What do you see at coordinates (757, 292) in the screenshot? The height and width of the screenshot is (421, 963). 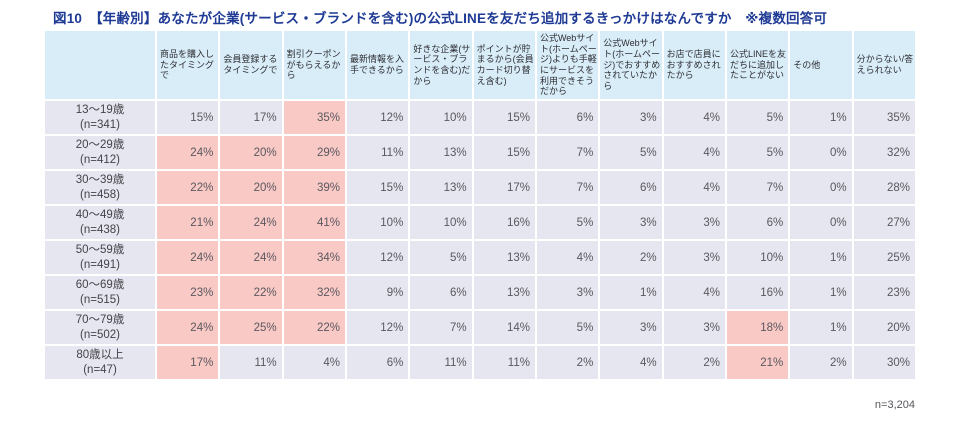 I see `value-cell: 16%` at bounding box center [757, 292].